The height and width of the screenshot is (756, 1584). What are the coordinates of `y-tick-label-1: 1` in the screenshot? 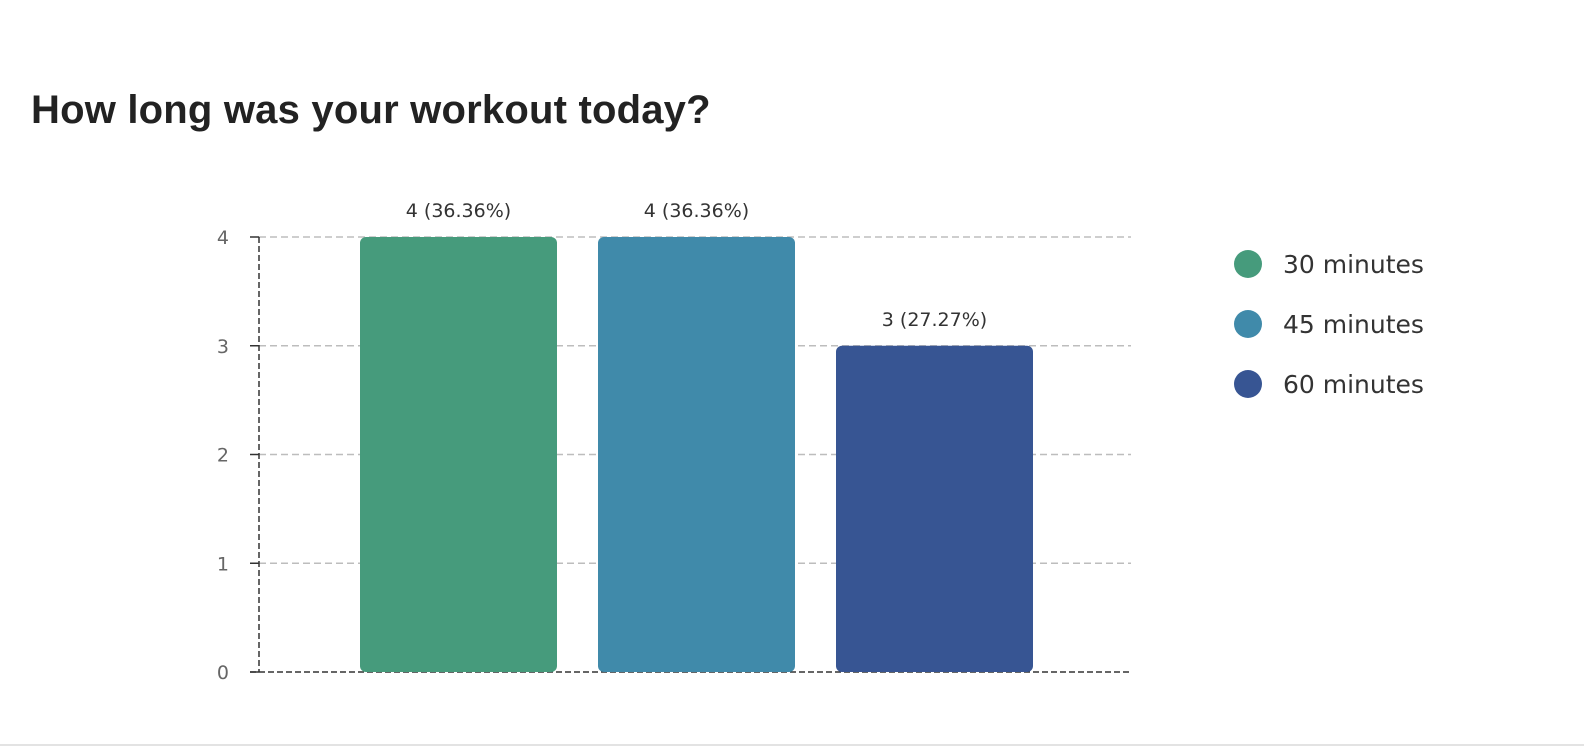 It's located at (223, 564).